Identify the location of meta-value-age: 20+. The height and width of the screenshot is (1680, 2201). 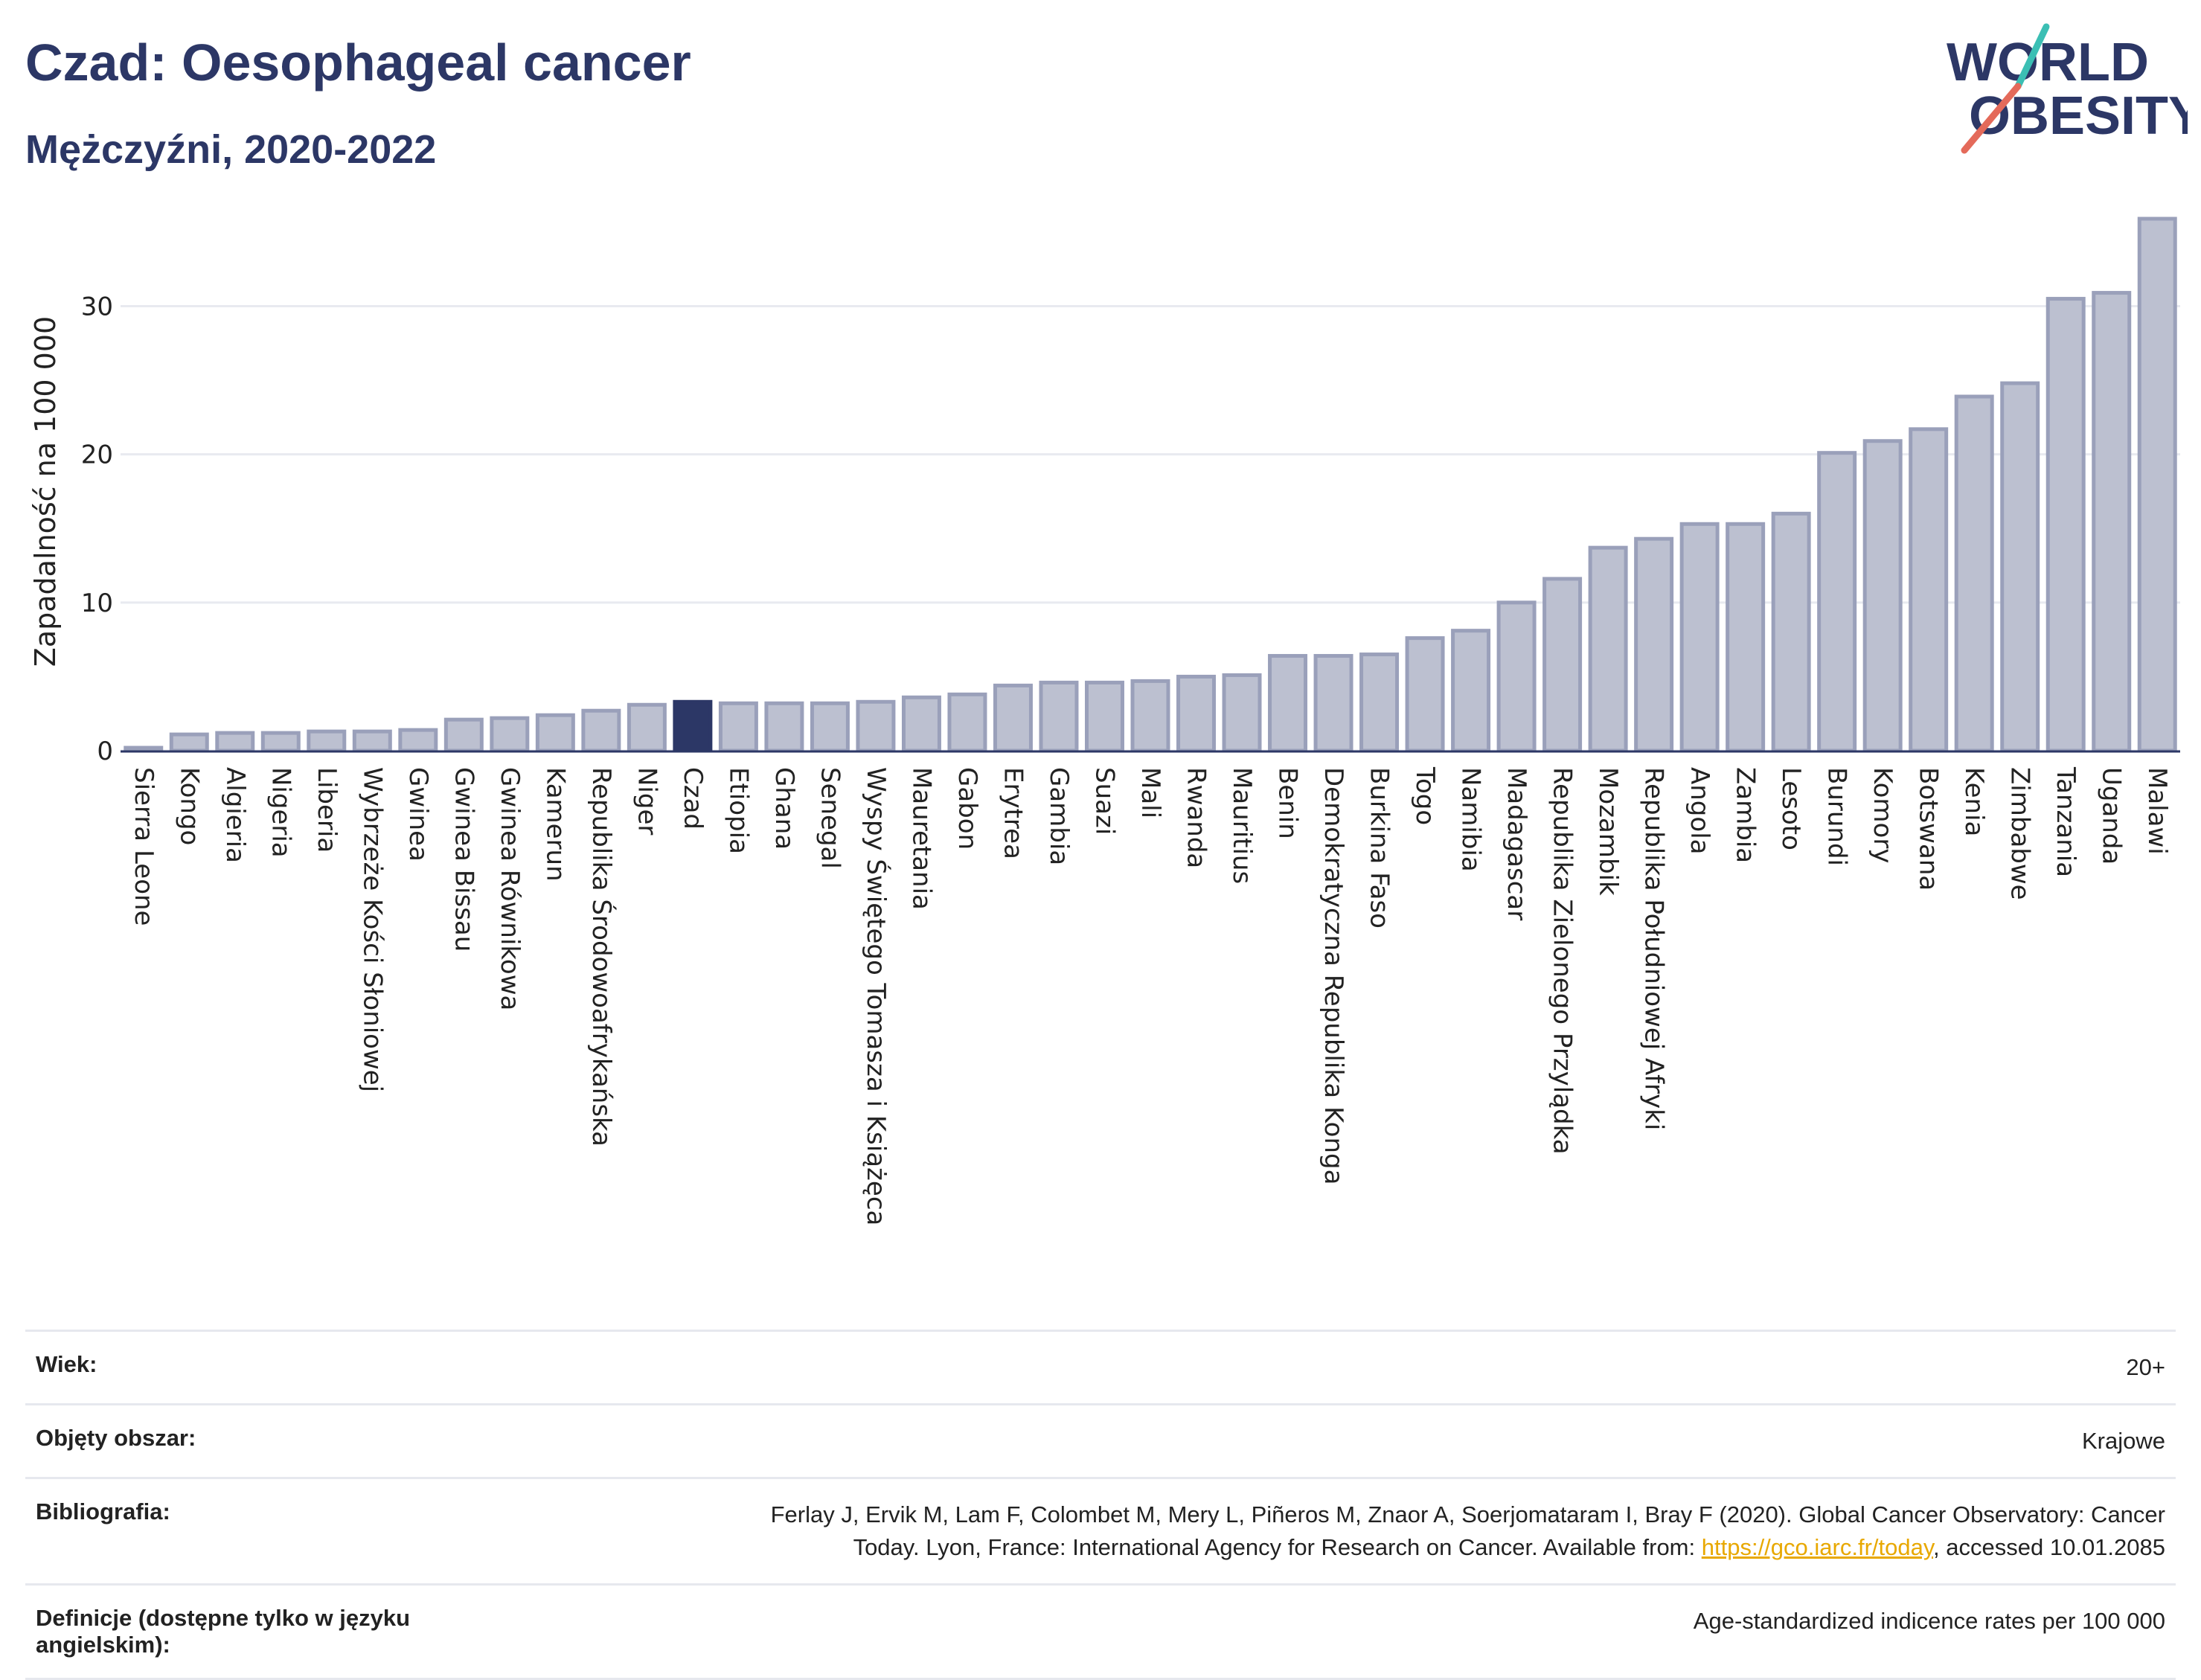
(1344, 1368).